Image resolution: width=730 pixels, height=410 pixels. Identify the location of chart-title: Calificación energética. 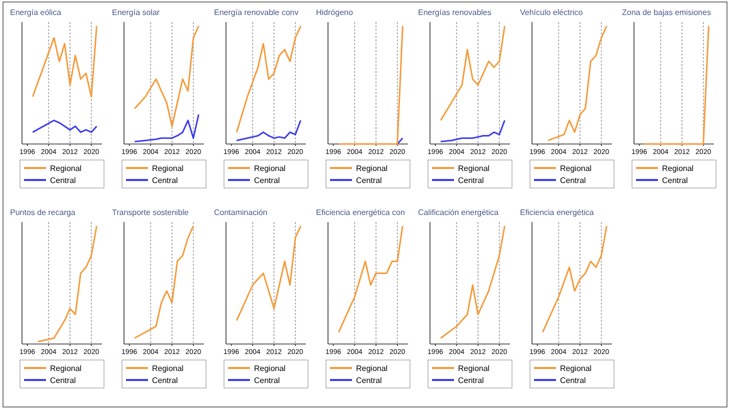
(459, 212).